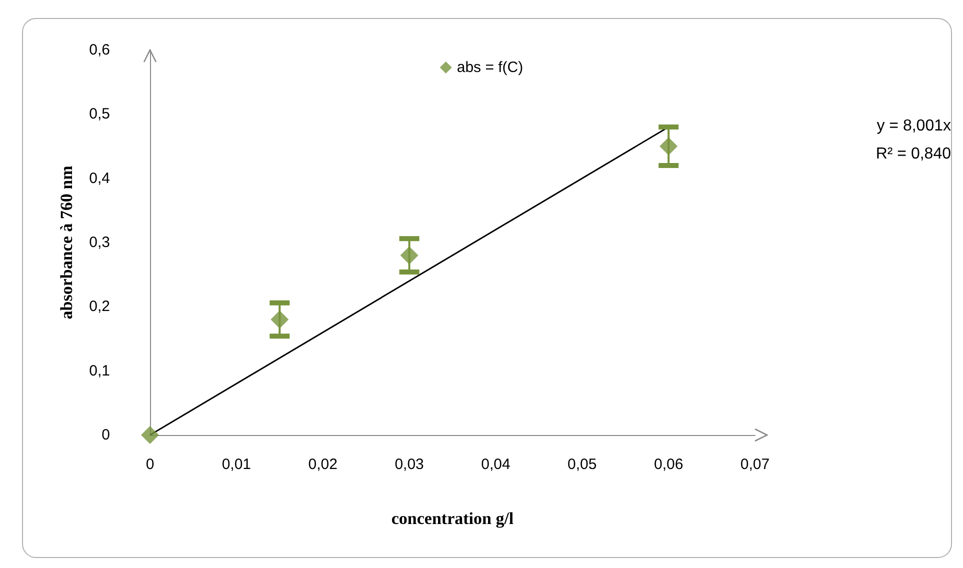 This screenshot has width=963, height=568. What do you see at coordinates (99, 242) in the screenshot?
I see `y-tick-label: 0,3` at bounding box center [99, 242].